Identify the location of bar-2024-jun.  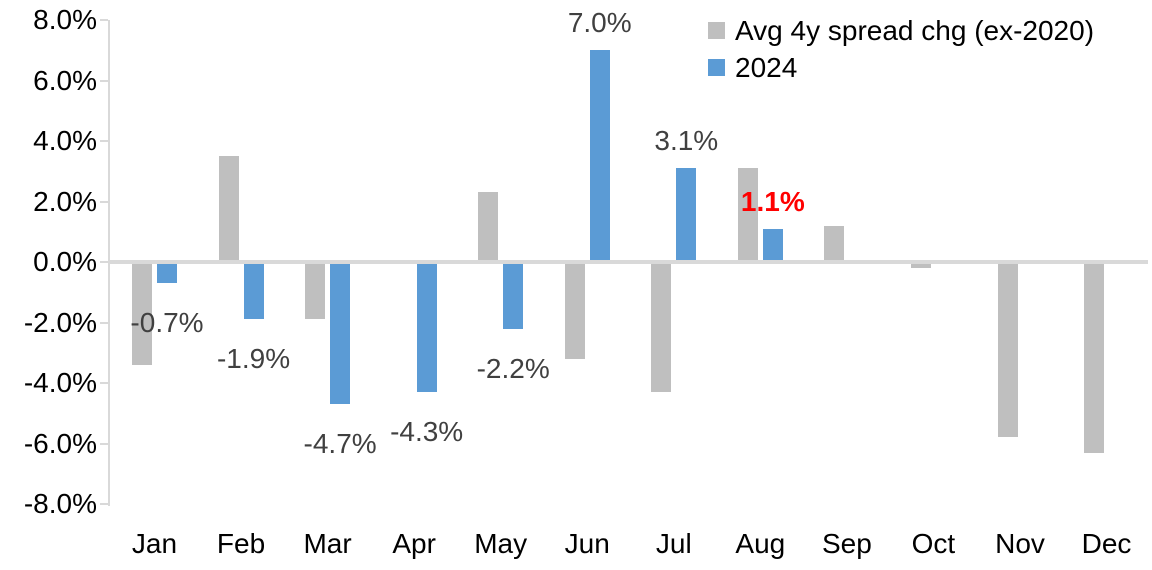
(600, 156).